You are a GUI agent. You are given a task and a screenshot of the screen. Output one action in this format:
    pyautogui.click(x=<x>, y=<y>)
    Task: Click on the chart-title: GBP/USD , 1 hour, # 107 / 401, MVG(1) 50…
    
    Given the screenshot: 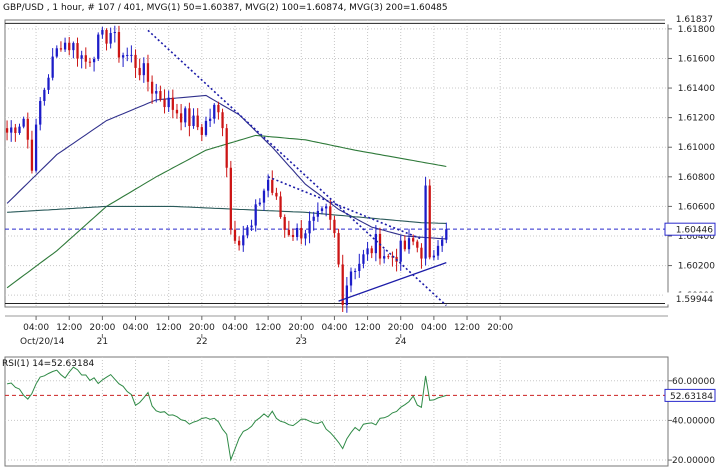 What is the action you would take?
    pyautogui.click(x=225, y=8)
    